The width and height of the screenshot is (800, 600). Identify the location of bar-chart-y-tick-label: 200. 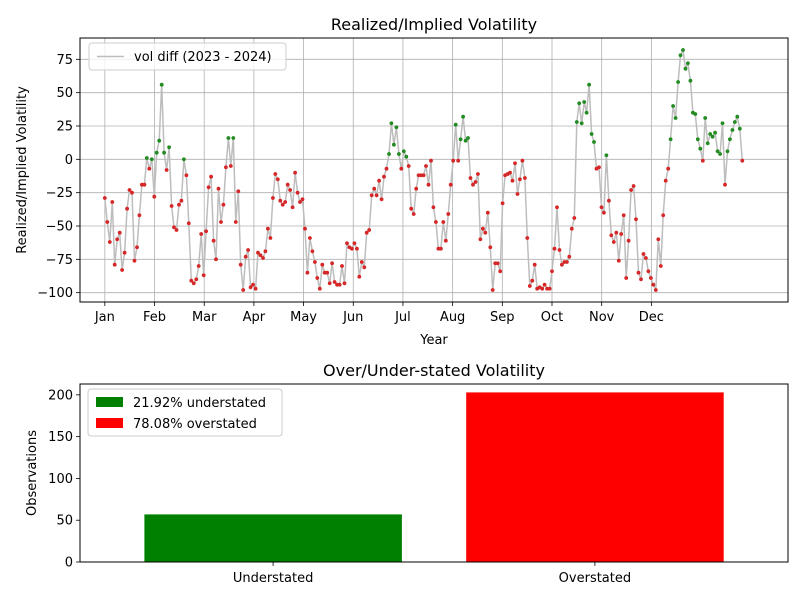
(60, 395).